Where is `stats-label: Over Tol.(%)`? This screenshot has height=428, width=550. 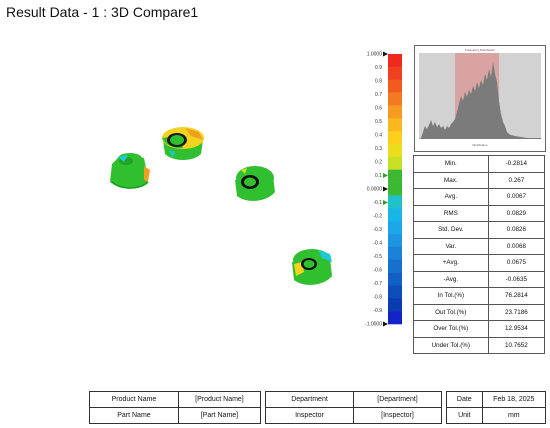 stats-label: Over Tol.(%) is located at coordinates (451, 329).